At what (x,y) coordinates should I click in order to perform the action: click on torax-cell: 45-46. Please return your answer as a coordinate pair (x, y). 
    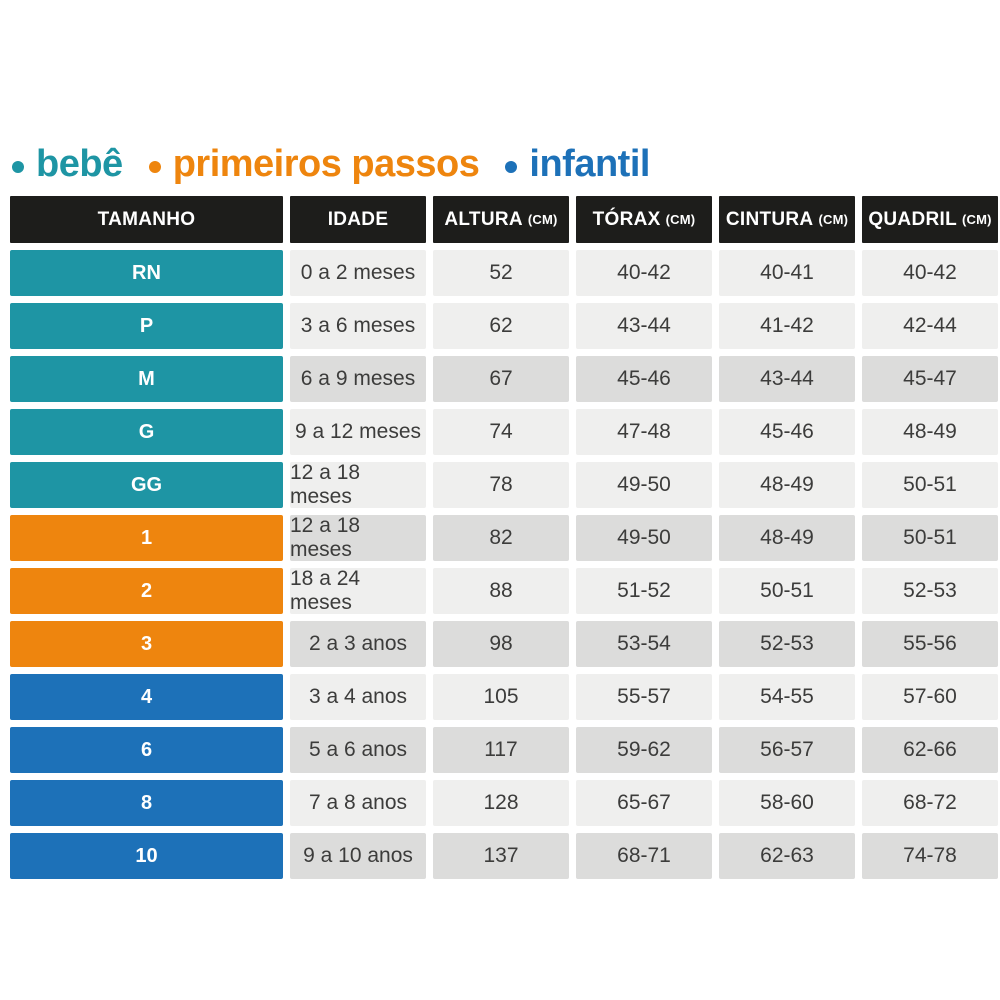
    Looking at the image, I should click on (644, 379).